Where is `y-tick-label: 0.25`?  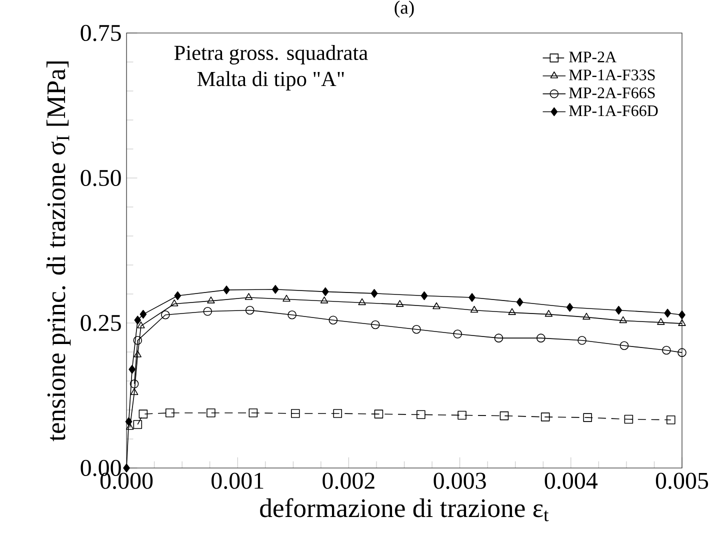 y-tick-label: 0.25 is located at coordinates (100, 323).